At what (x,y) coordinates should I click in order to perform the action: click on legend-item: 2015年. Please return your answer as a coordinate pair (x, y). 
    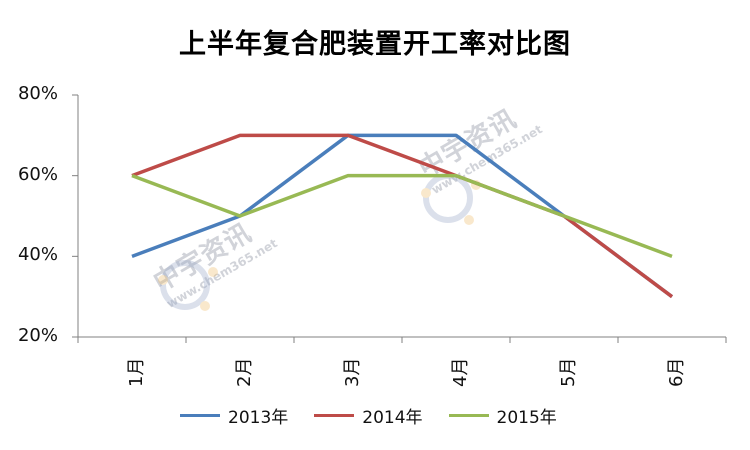
    Looking at the image, I should click on (502, 415).